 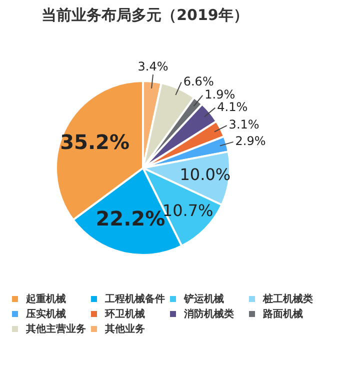 I want to click on legend-label: 路面机械, so click(x=283, y=314).